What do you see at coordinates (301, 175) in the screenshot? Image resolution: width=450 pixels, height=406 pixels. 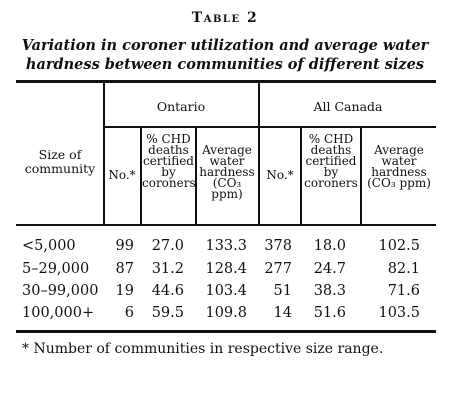 I see `divider-canada-no` at bounding box center [301, 175].